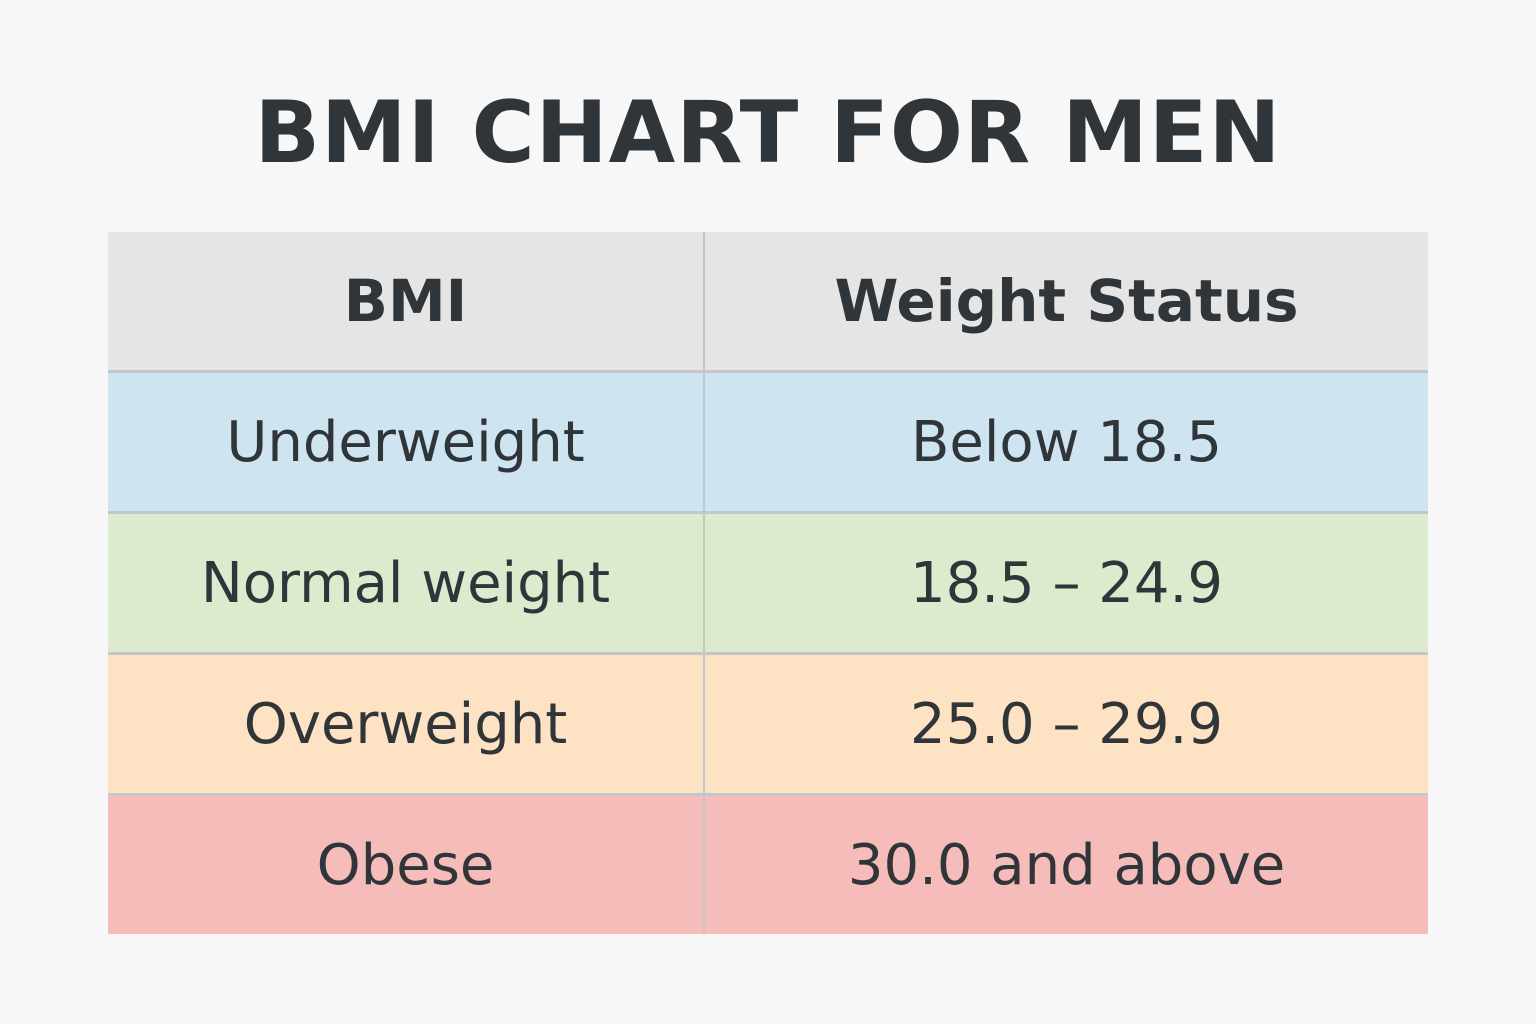  Describe the element at coordinates (1065, 723) in the screenshot. I see `table-cell-range: 25.0 – 29.9` at that location.